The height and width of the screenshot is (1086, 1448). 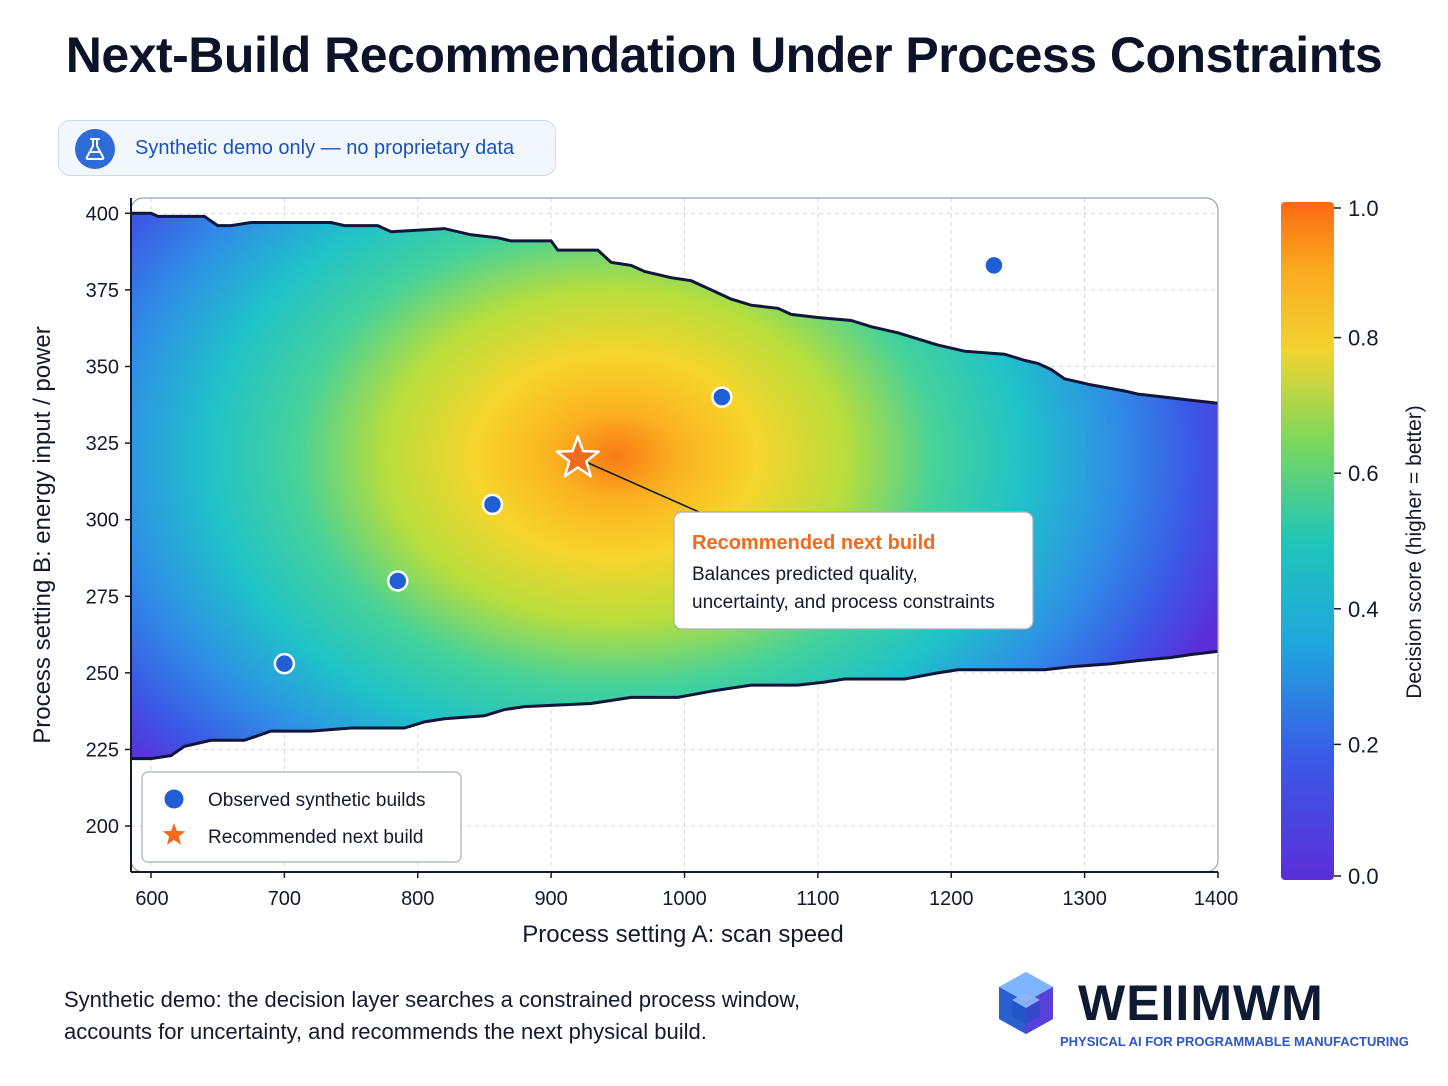 I want to click on upper-constraint-boundary, so click(x=674, y=308).